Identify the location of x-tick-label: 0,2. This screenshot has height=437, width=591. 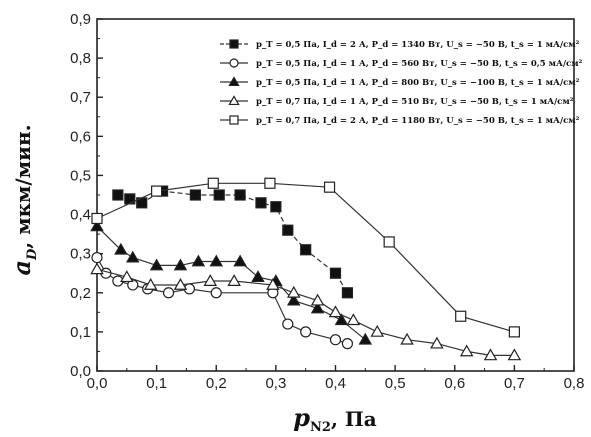
(216, 383).